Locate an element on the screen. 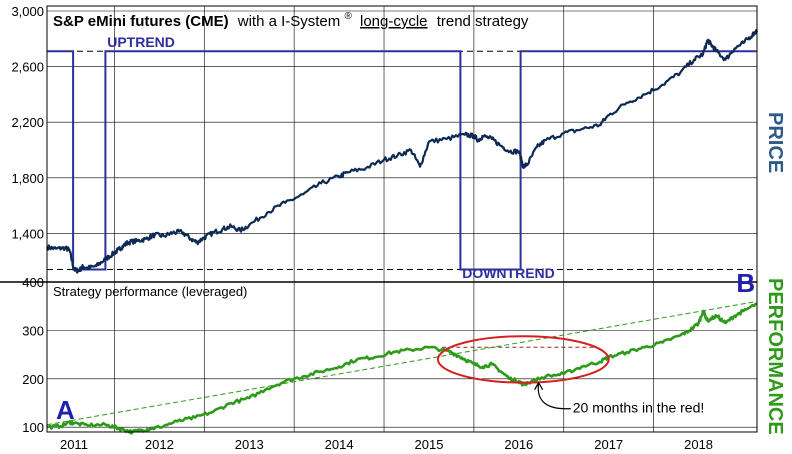  x-axis: 2011 2012 2013 2014 2015 2016 2017 2018 is located at coordinates (386, 444).